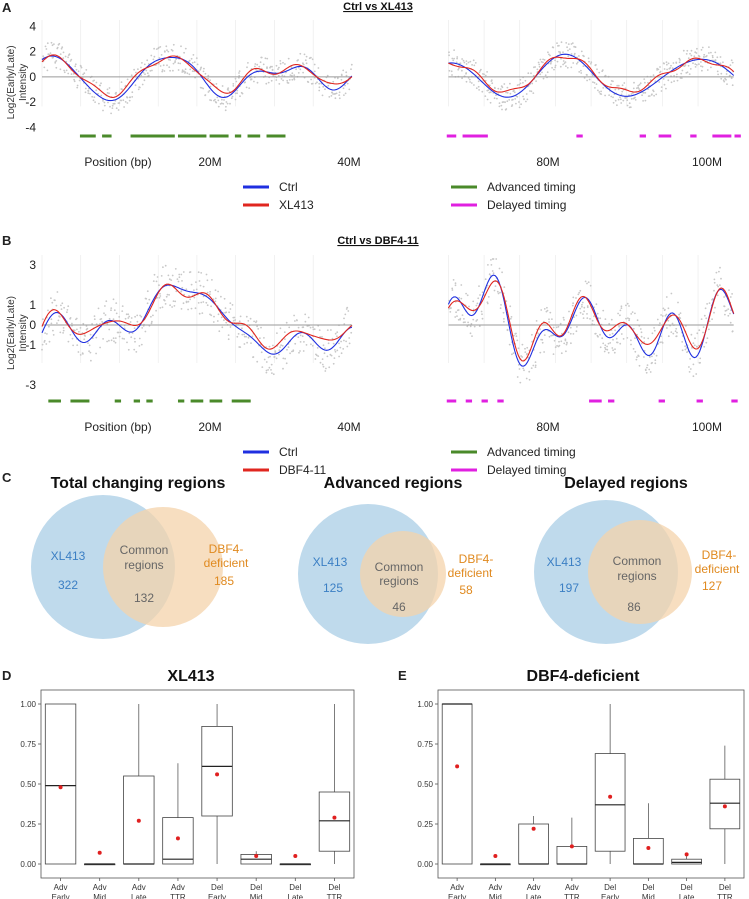 The height and width of the screenshot is (899, 749). Describe the element at coordinates (288, 452) in the screenshot. I see `legend-label: Ctrl` at that location.